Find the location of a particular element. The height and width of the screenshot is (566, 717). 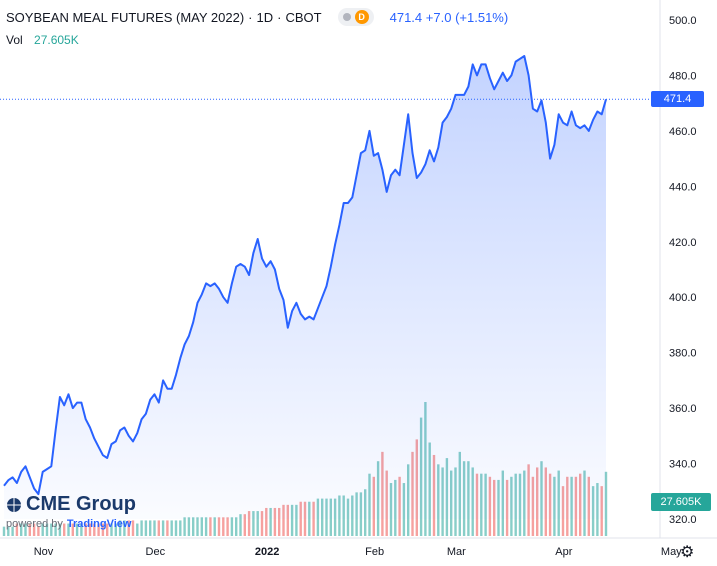

powered-by: powered by TradingView is located at coordinates (71, 524).